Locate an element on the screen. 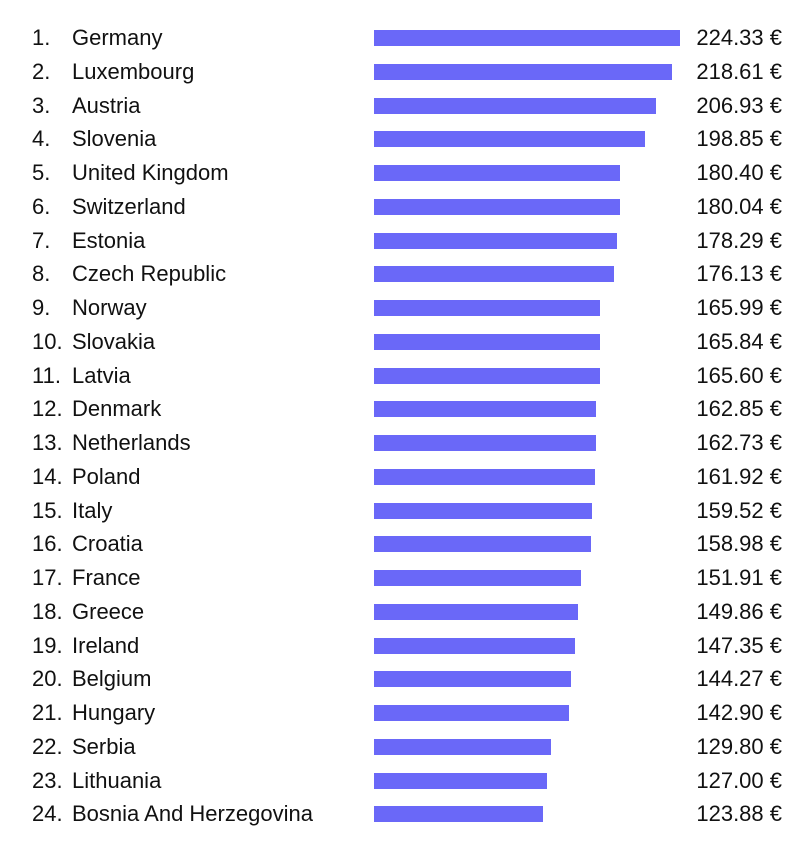  rank-label: 23. is located at coordinates (47, 780).